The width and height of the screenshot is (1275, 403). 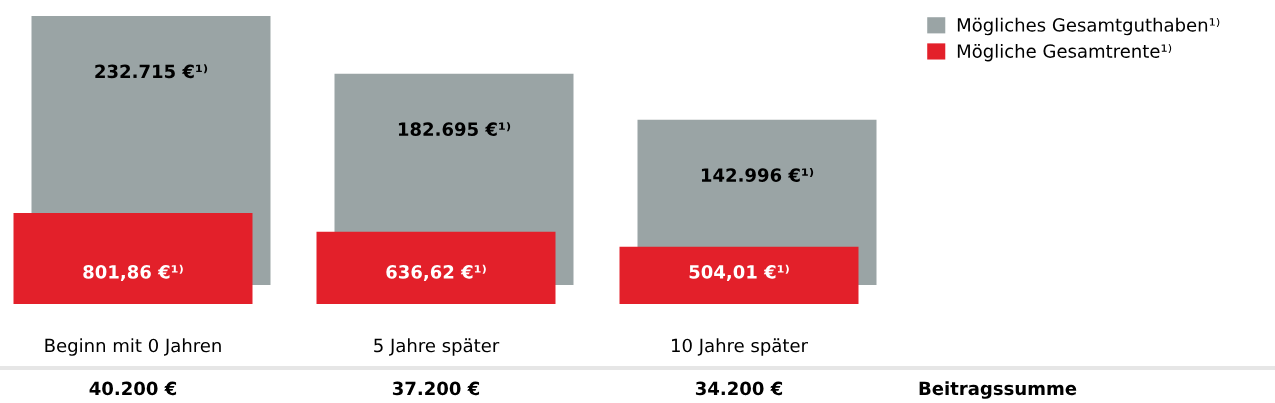 What do you see at coordinates (998, 390) in the screenshot?
I see `text: Beitragssumme` at bounding box center [998, 390].